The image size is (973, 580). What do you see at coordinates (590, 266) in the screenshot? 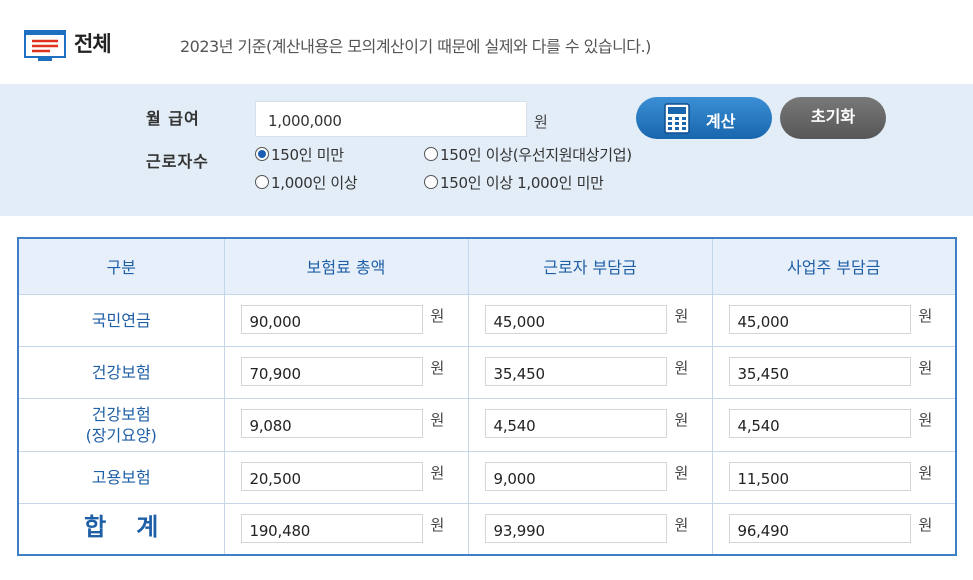
I see `column-header-employee: 근로자 부담금` at bounding box center [590, 266].